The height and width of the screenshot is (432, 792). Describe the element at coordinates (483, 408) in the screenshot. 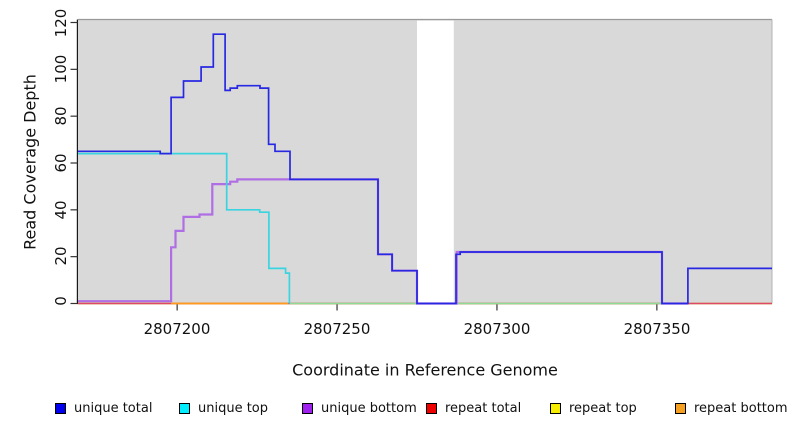

I see `legend-label: repeat total` at that location.